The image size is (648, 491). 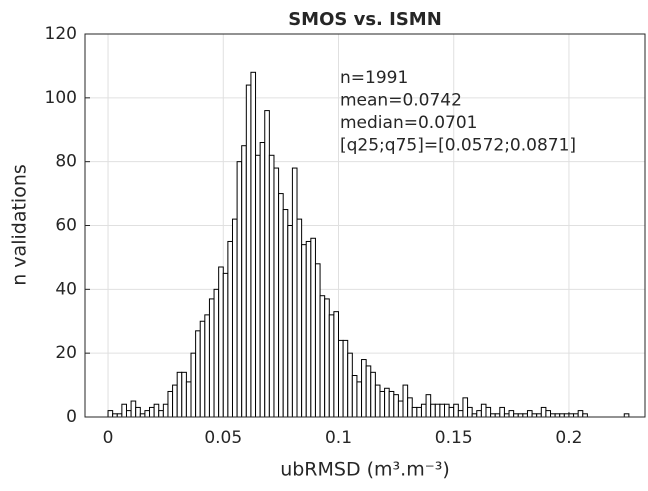 What do you see at coordinates (408, 123) in the screenshot?
I see `annotation: median=0.0701` at bounding box center [408, 123].